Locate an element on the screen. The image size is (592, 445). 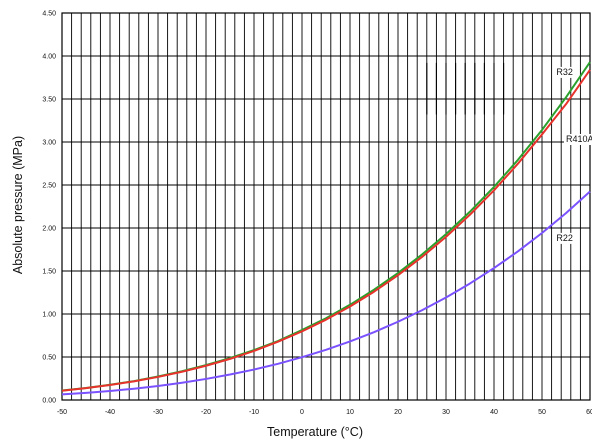
x-tick-label: 10 is located at coordinates (350, 412).